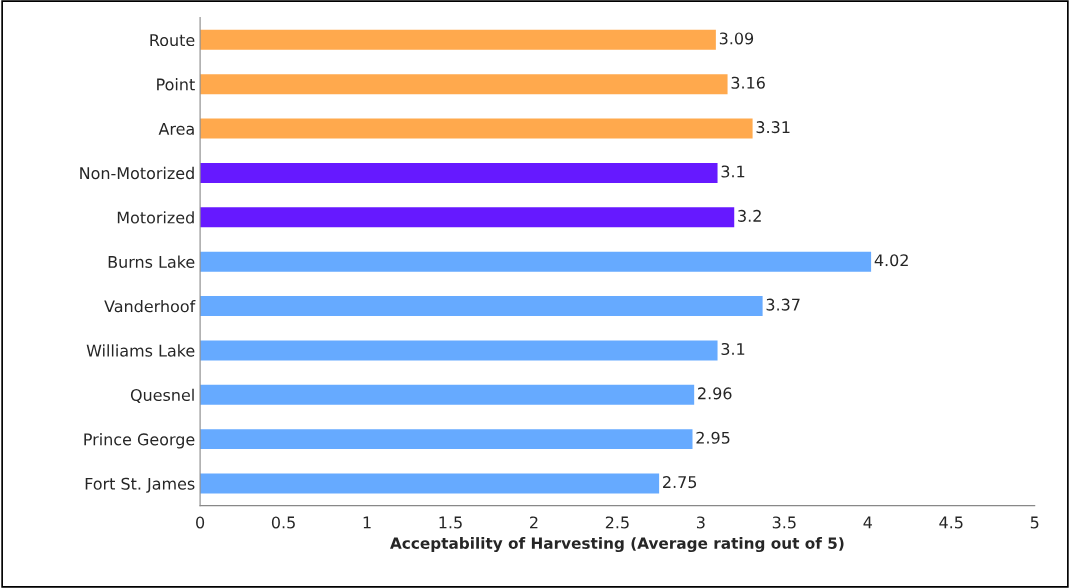  I want to click on data-label: 2.96, so click(715, 393).